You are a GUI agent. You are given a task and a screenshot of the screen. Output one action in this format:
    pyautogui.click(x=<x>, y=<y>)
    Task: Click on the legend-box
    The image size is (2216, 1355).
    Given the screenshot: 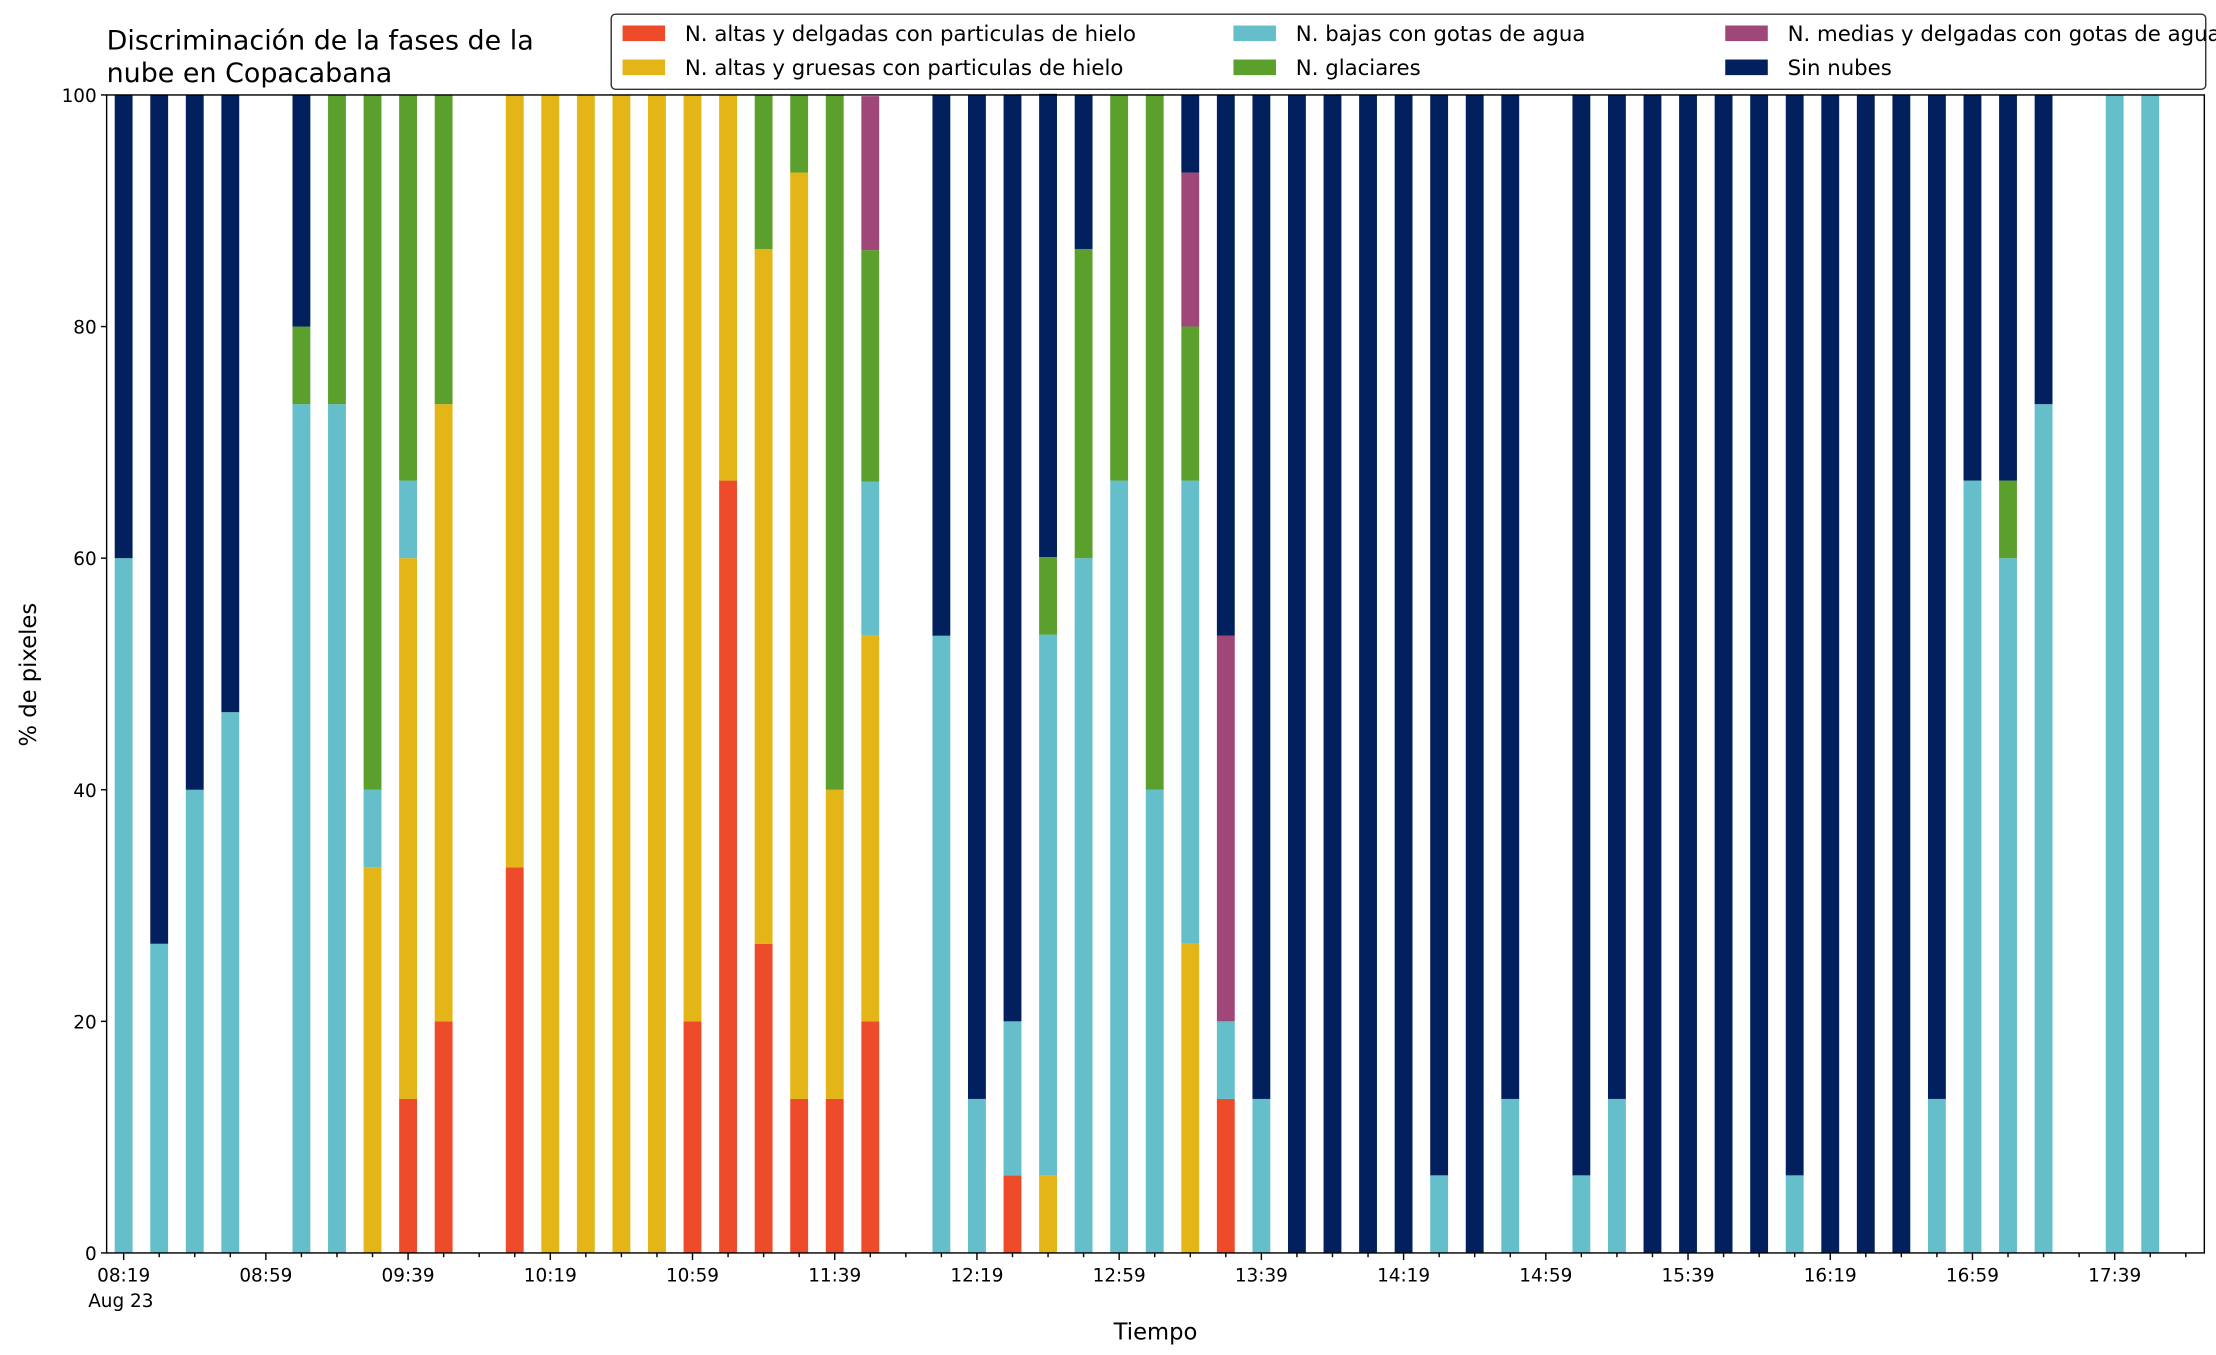 What is the action you would take?
    pyautogui.click(x=1408, y=52)
    